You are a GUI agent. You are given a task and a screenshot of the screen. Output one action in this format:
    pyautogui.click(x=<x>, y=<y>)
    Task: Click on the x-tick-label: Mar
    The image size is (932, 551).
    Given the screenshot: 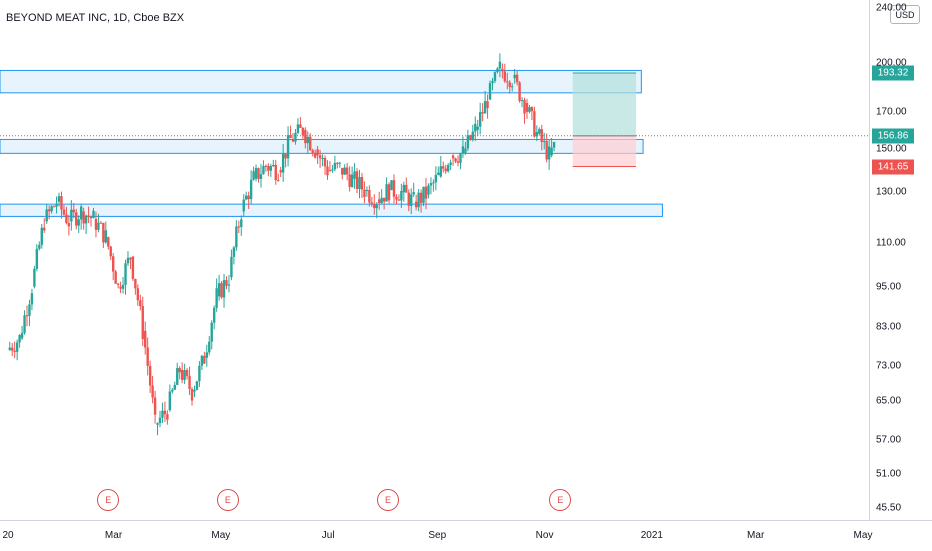 What is the action you would take?
    pyautogui.click(x=113, y=535)
    